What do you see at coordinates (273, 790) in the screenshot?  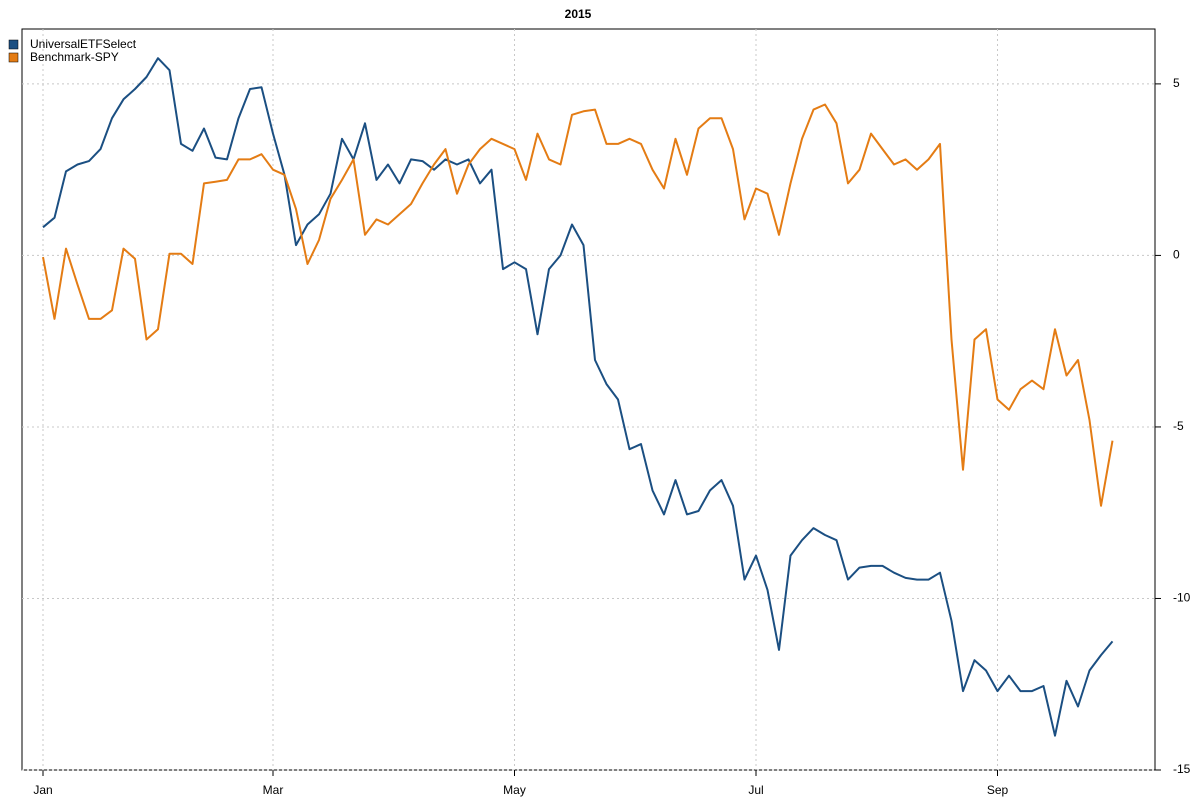 I see `x-tick-label: Mar` at bounding box center [273, 790].